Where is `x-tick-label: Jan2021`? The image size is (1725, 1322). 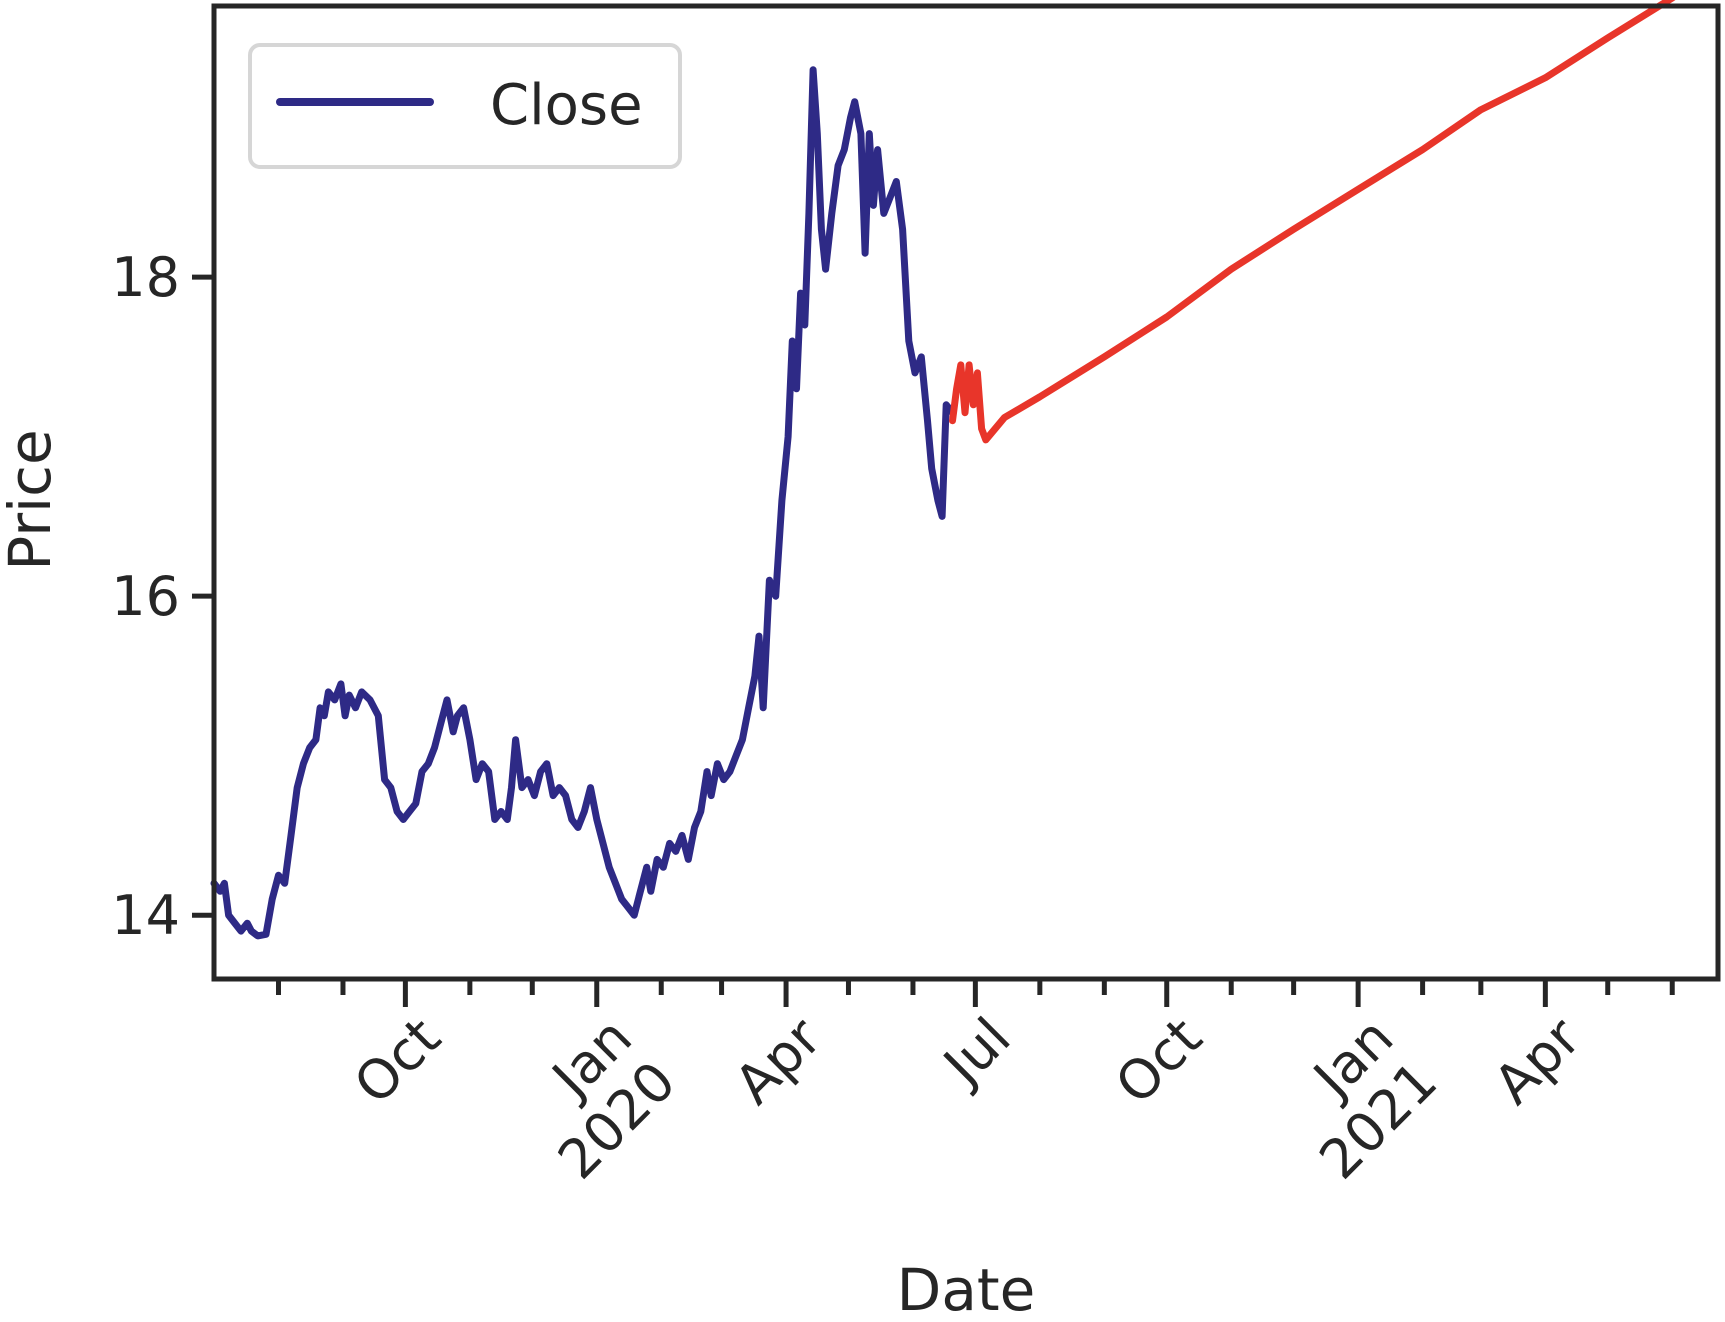
x-tick-label: Jan2021 is located at coordinates (1357, 1099).